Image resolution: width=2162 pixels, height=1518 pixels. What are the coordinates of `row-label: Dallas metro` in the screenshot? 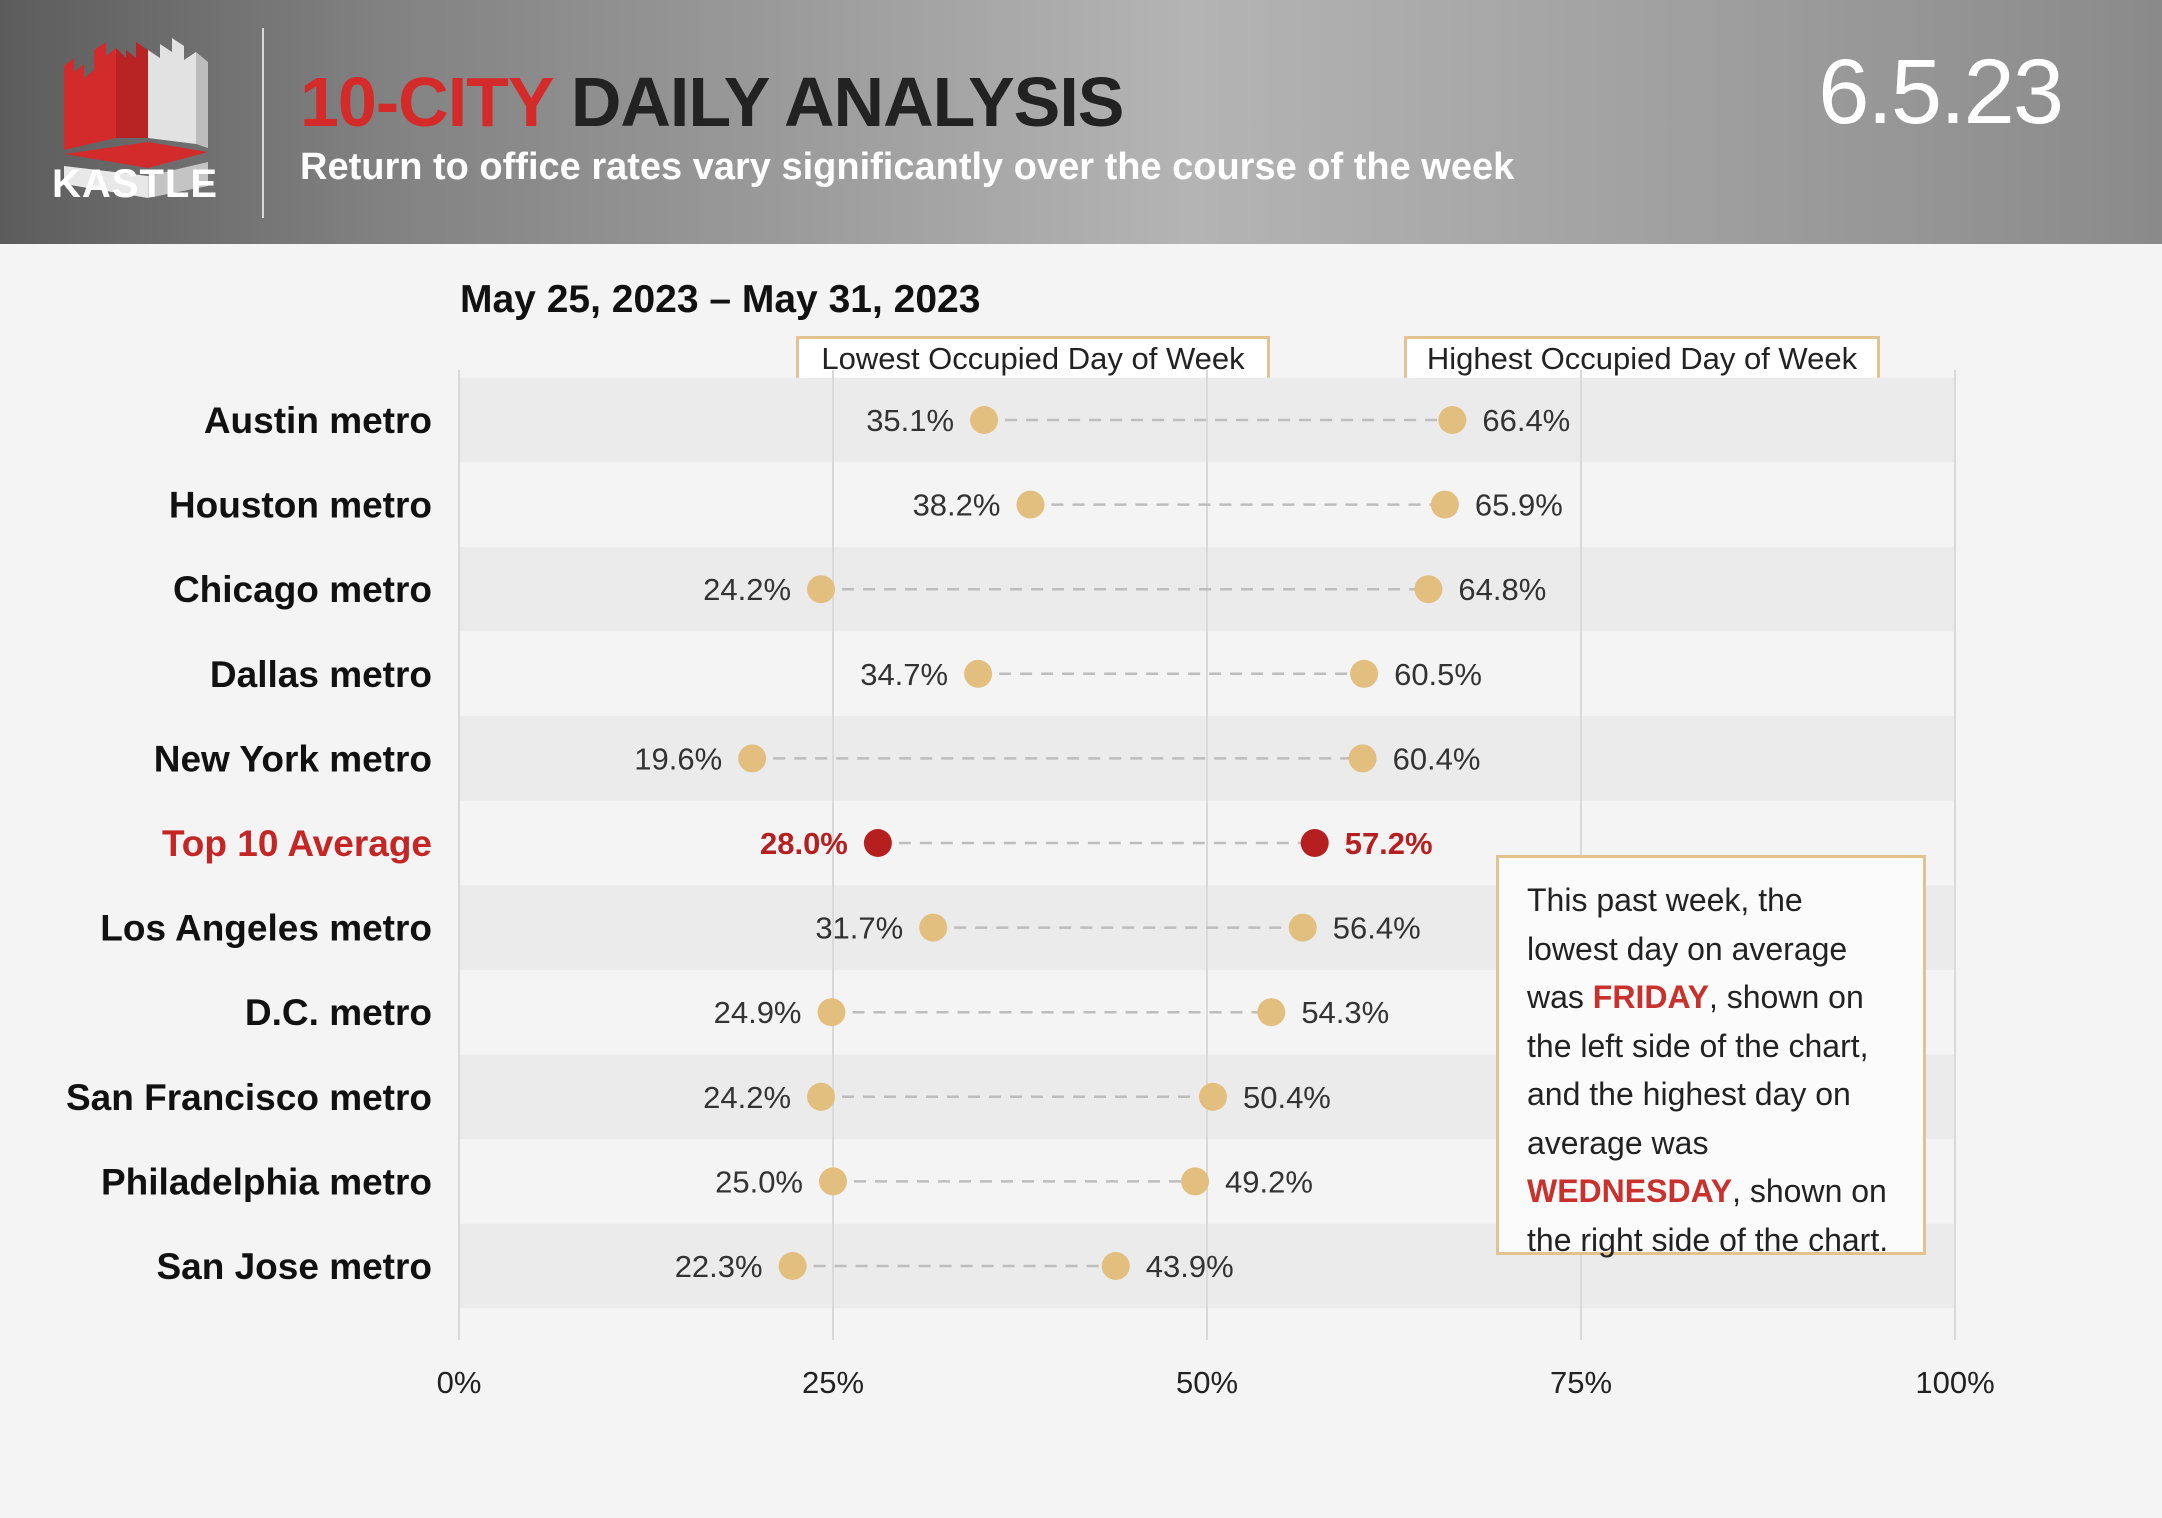 It's located at (321, 674).